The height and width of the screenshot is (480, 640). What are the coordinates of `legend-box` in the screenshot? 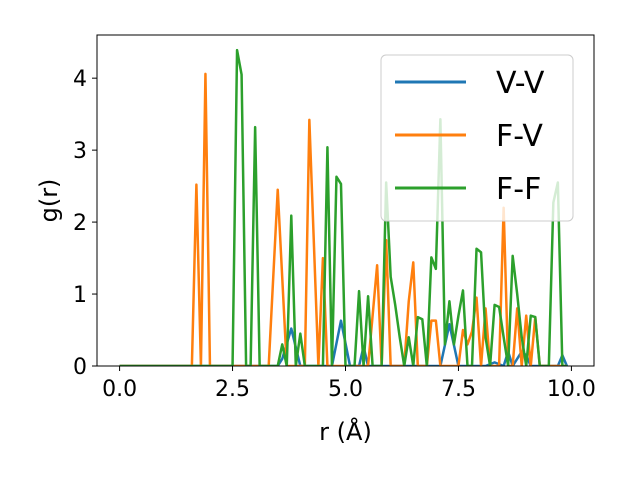 It's located at (477, 138).